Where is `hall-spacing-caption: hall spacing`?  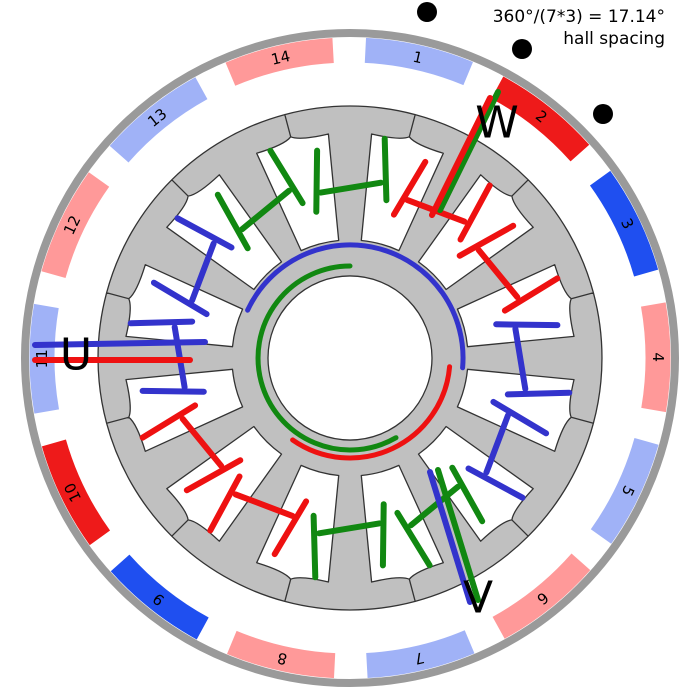
hall-spacing-caption: hall spacing is located at coordinates (579, 39).